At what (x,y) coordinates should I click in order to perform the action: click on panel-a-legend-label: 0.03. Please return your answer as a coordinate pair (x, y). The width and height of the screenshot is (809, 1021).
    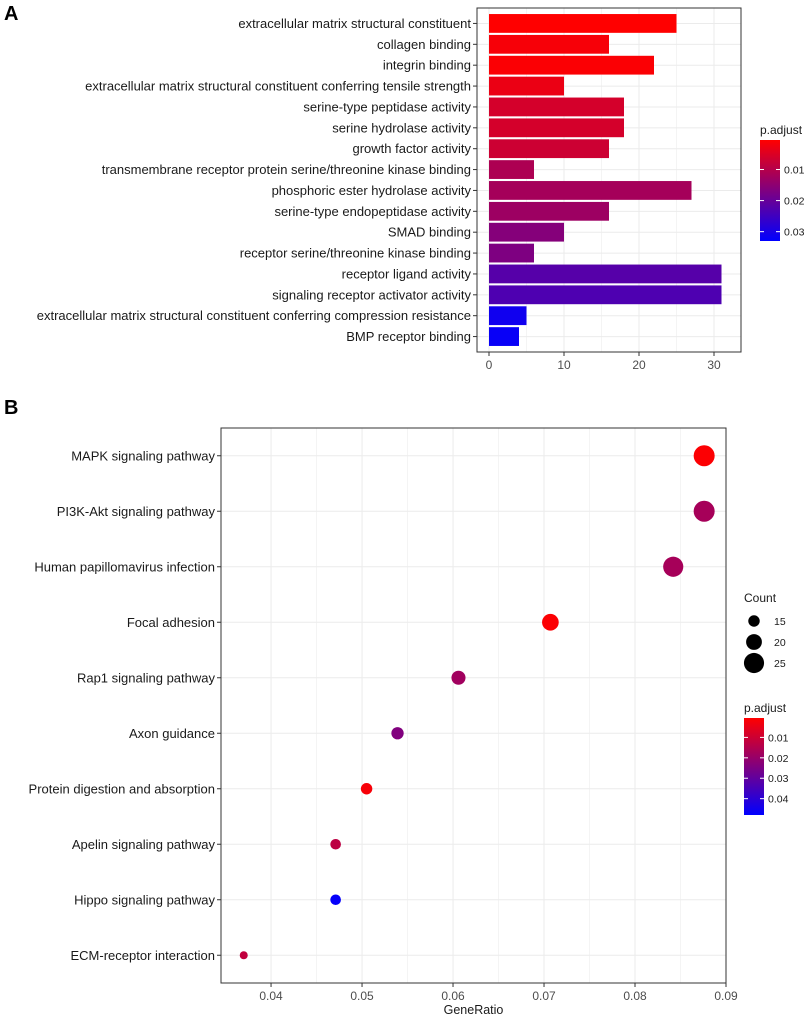
    Looking at the image, I should click on (794, 233).